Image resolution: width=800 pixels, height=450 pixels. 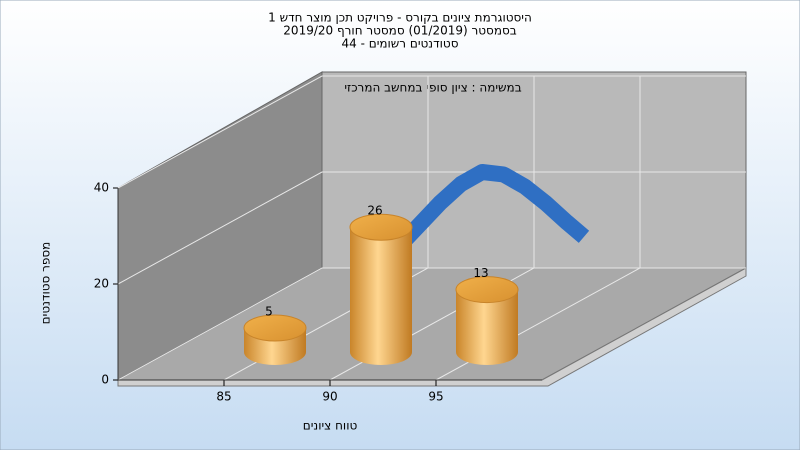 What do you see at coordinates (269, 312) in the screenshot?
I see `value-label: 5` at bounding box center [269, 312].